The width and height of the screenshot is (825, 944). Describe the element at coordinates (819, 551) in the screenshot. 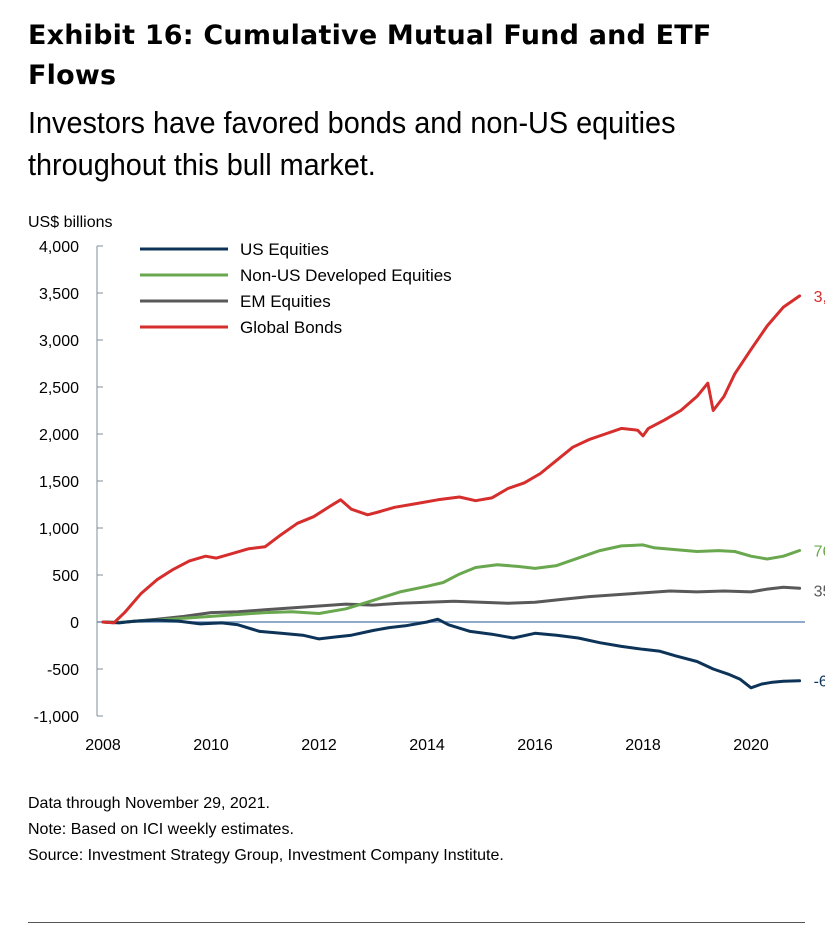

I see `end-value-label: 761` at that location.